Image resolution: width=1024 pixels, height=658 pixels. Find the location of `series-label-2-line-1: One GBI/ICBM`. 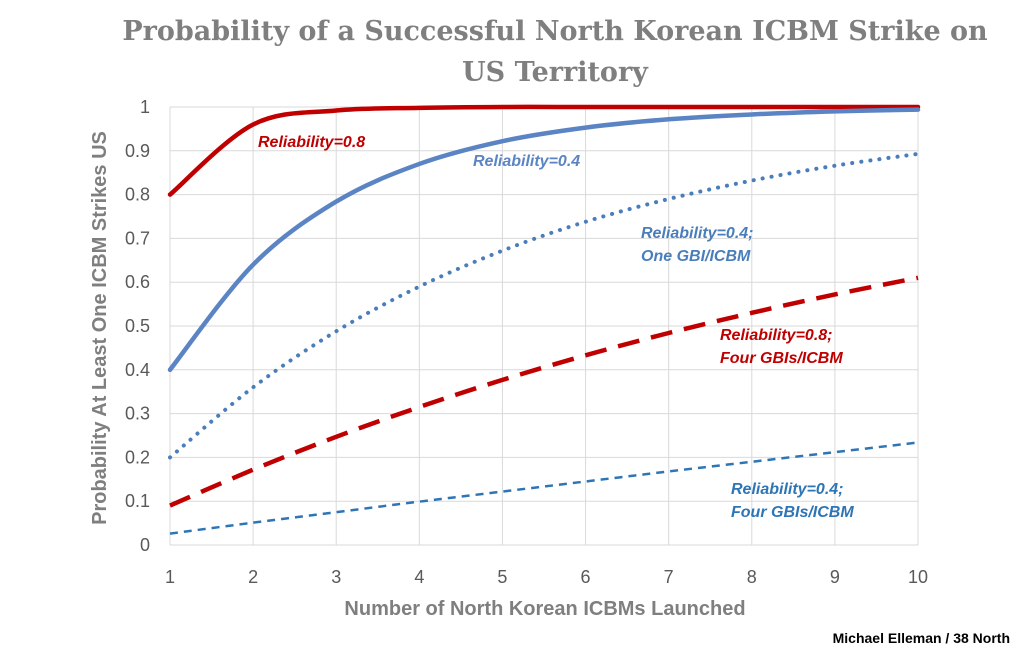

series-label-2-line-1: One GBI/ICBM is located at coordinates (696, 256).